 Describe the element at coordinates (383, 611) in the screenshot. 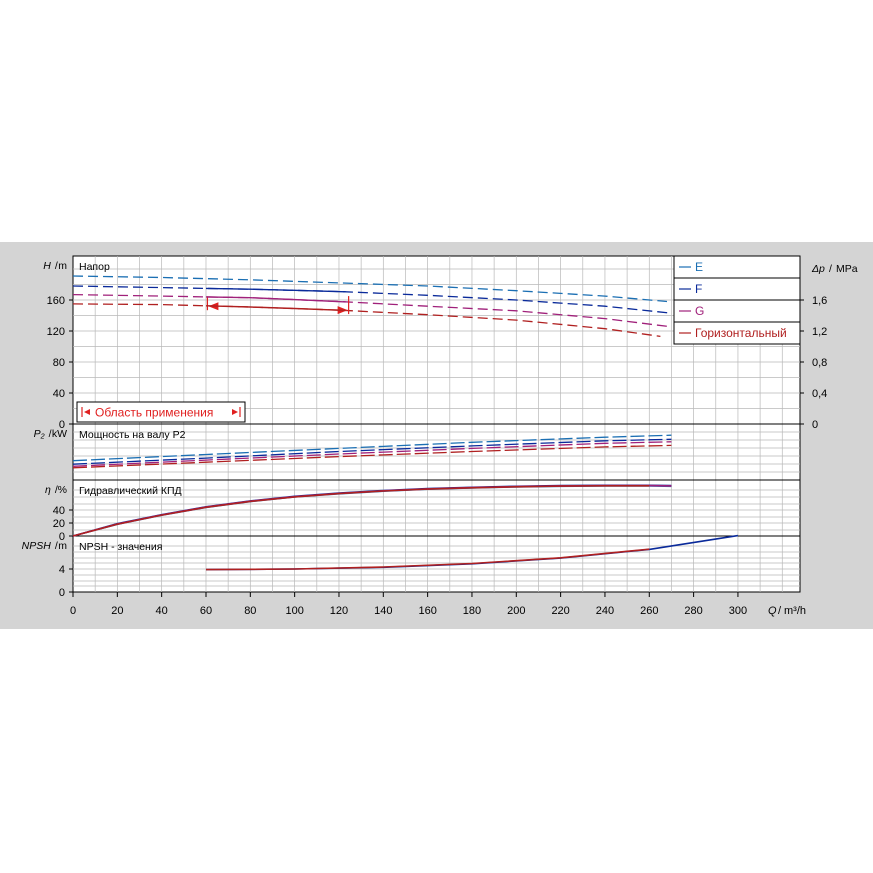

I see `x-tick-label: 140` at that location.